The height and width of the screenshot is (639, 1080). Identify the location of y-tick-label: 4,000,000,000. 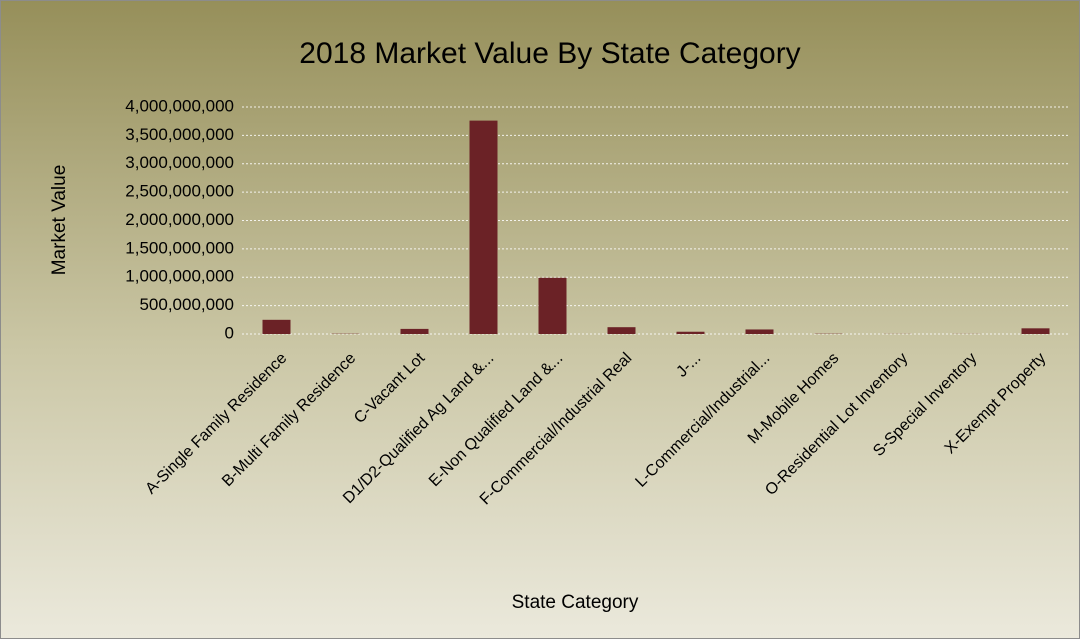
(179, 105).